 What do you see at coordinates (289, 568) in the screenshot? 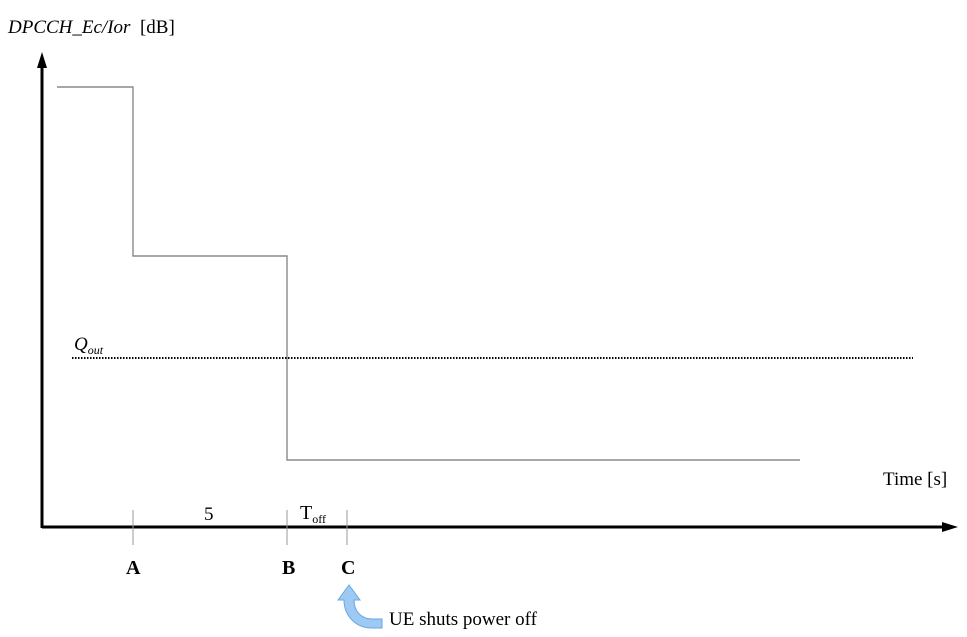
I see `tick-label-b: B` at bounding box center [289, 568].